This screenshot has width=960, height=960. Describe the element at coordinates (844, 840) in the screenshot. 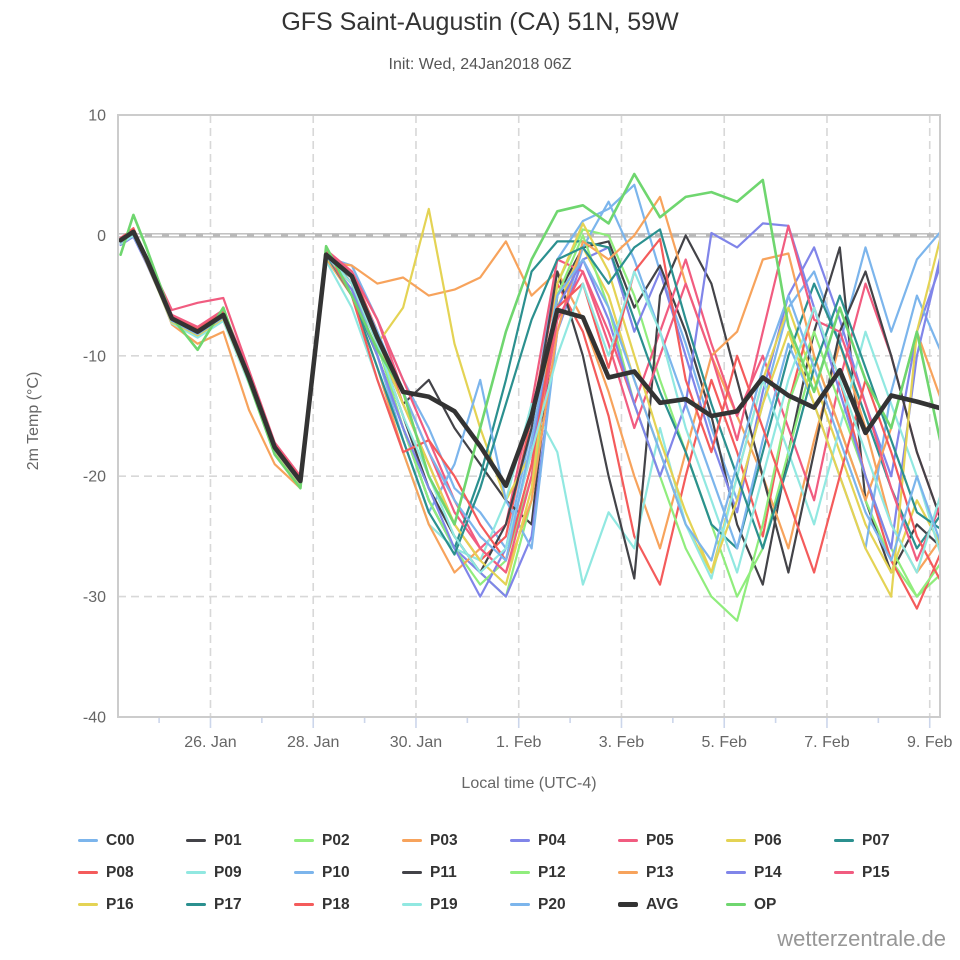

I see `legend-swatch-p07` at that location.